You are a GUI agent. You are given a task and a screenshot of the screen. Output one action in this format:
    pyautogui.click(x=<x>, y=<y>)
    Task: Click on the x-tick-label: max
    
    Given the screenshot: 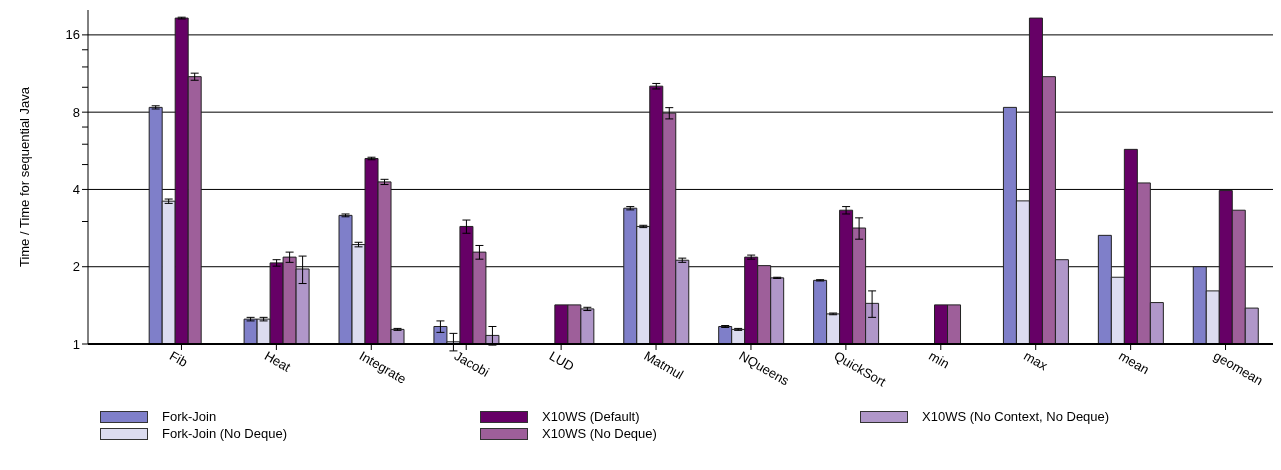 What is the action you would take?
    pyautogui.click(x=1036, y=361)
    